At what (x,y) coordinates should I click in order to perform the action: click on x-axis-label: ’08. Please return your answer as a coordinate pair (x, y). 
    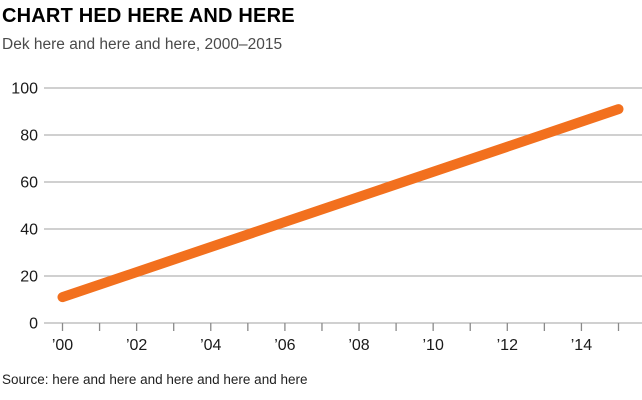
    Looking at the image, I should click on (358, 345).